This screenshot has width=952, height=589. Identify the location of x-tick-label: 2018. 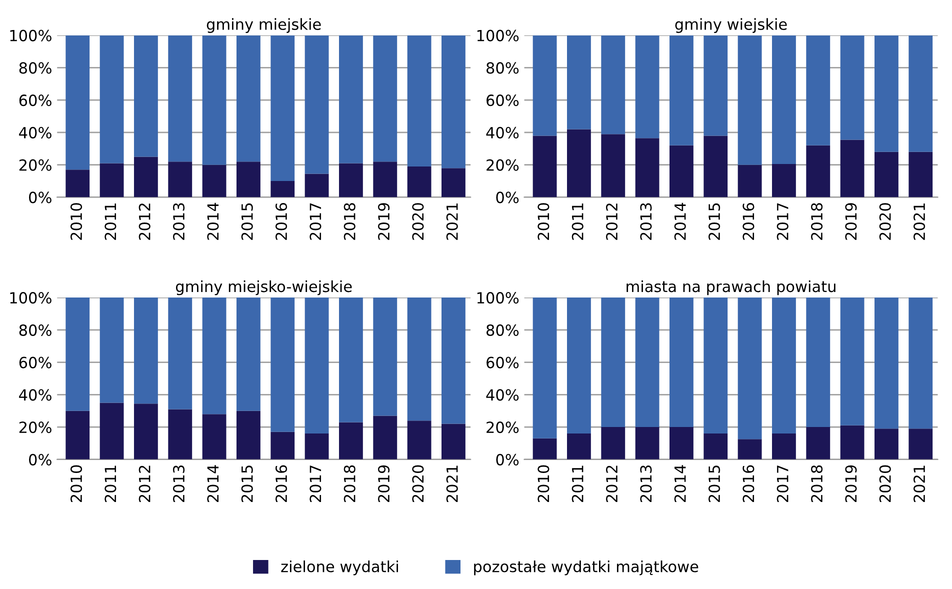
(350, 483).